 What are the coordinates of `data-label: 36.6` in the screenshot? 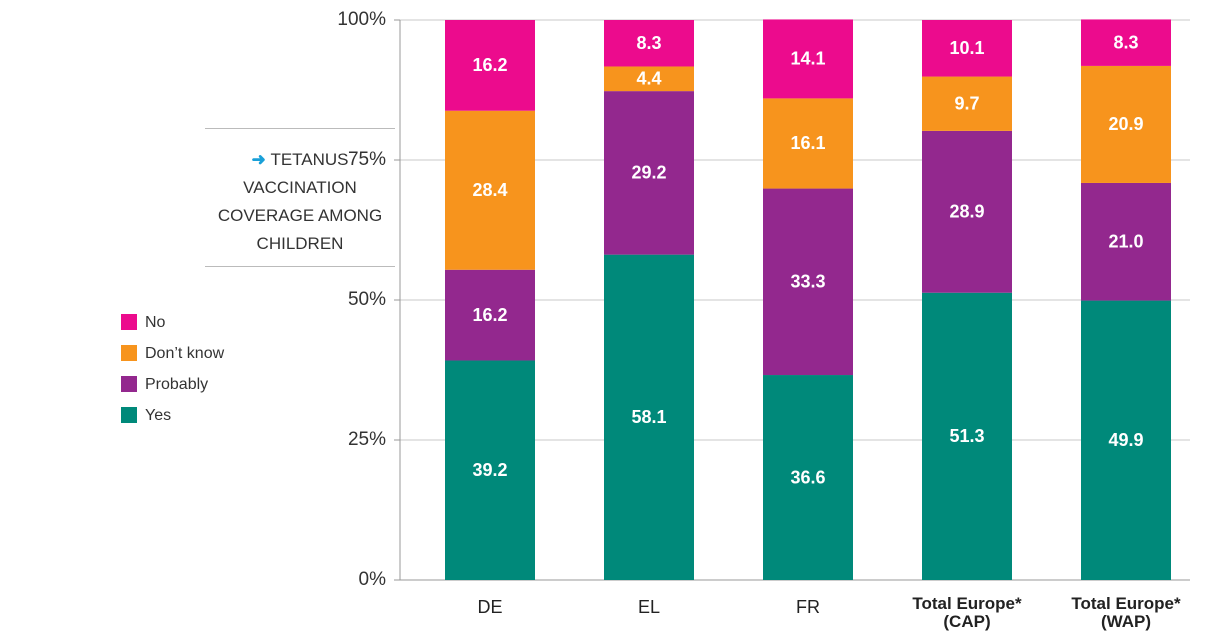 It's located at (807, 477).